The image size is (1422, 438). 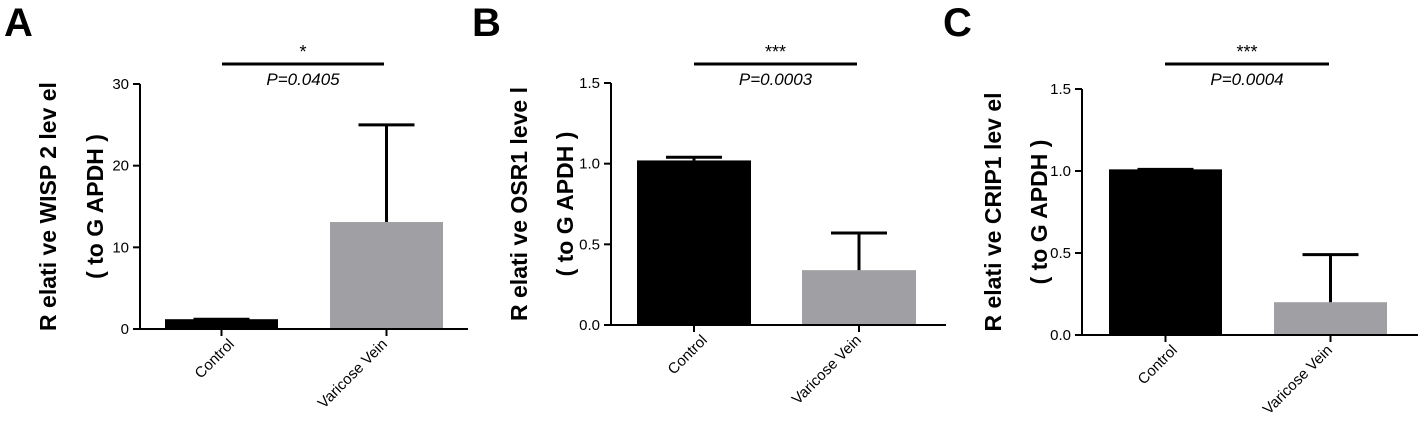 What do you see at coordinates (120, 84) in the screenshot?
I see `y-tick-label: 30` at bounding box center [120, 84].